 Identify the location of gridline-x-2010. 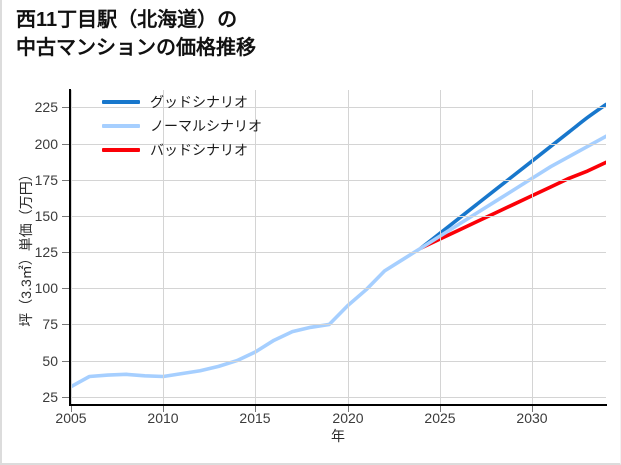
(163, 247).